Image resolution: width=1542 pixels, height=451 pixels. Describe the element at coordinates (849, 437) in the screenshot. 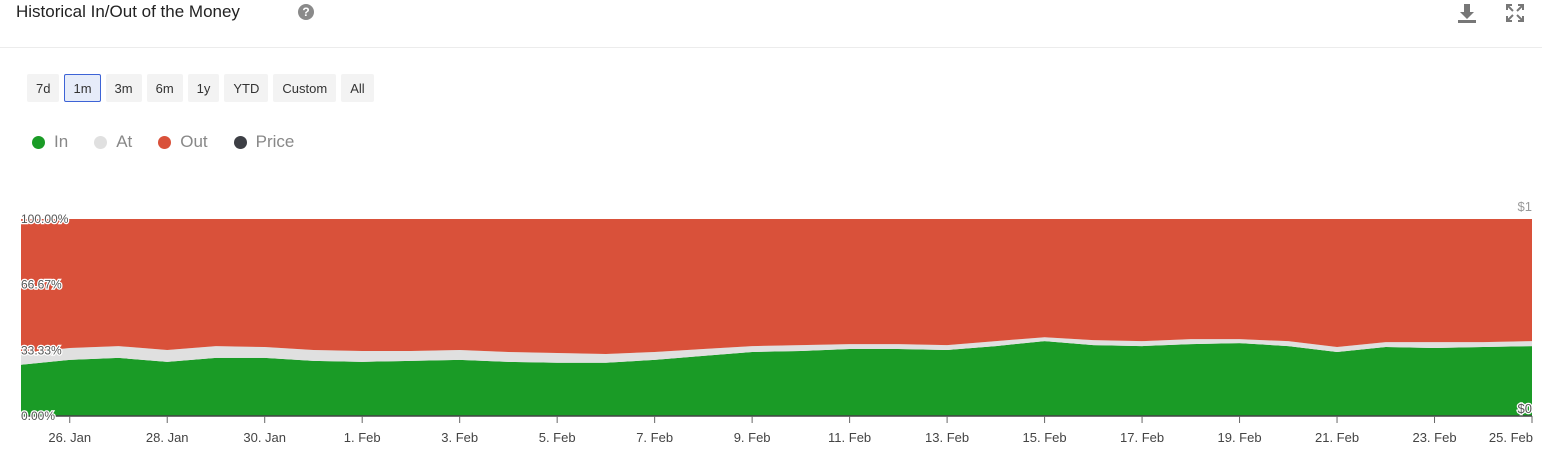

I see `x-tick-label: 11. Feb` at that location.